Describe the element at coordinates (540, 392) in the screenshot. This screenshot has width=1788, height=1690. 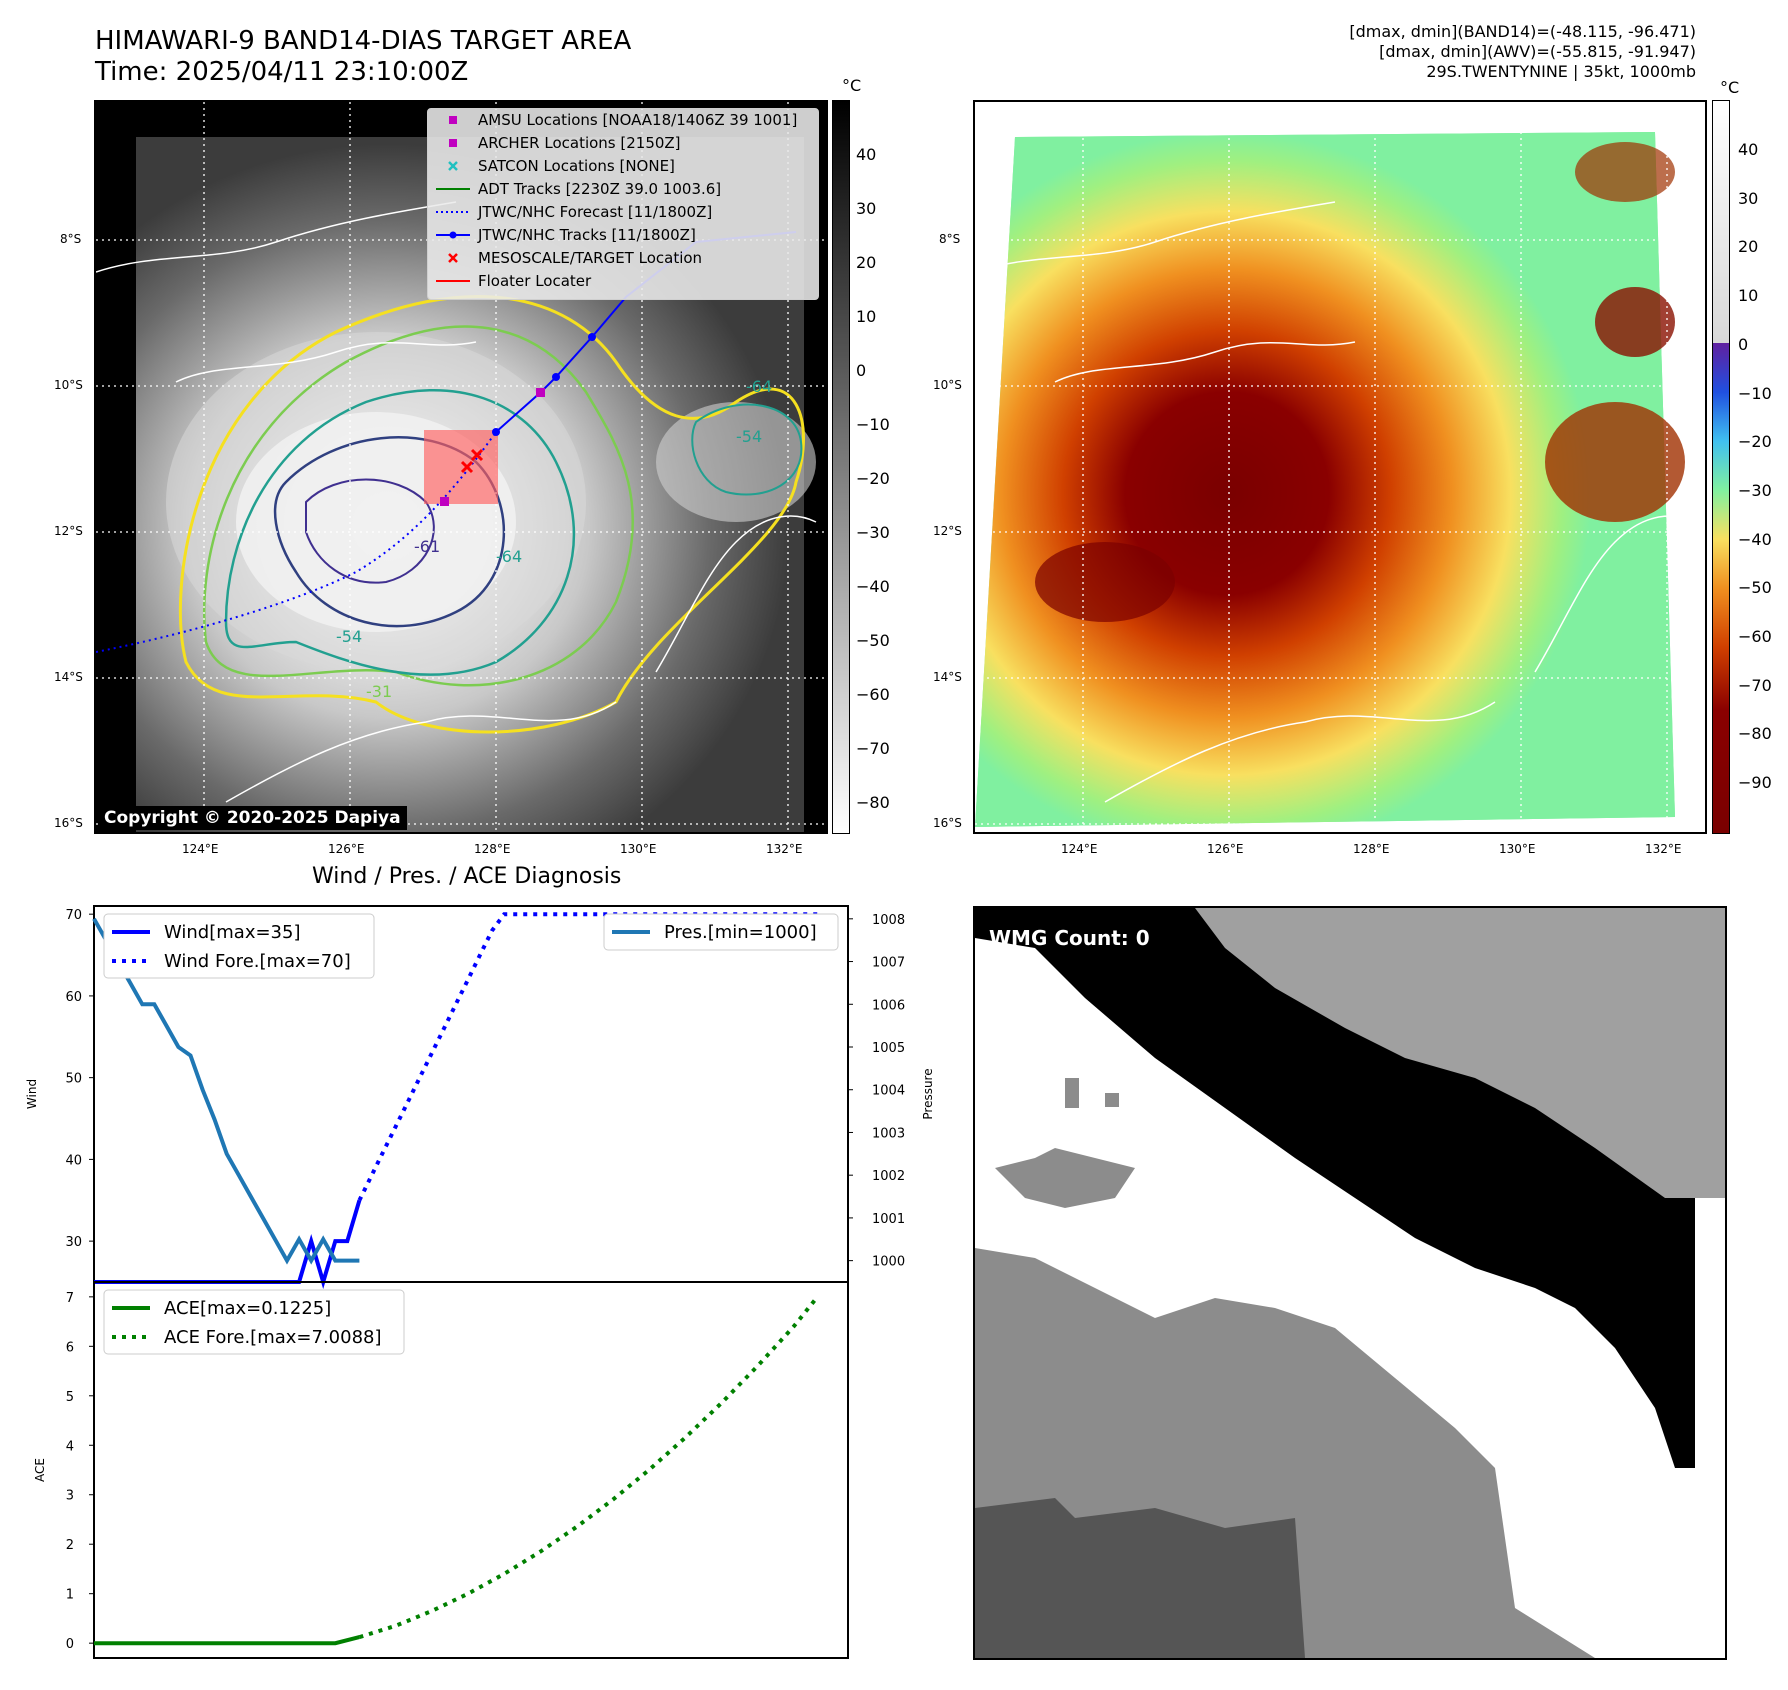
I see `amsu-marker` at that location.